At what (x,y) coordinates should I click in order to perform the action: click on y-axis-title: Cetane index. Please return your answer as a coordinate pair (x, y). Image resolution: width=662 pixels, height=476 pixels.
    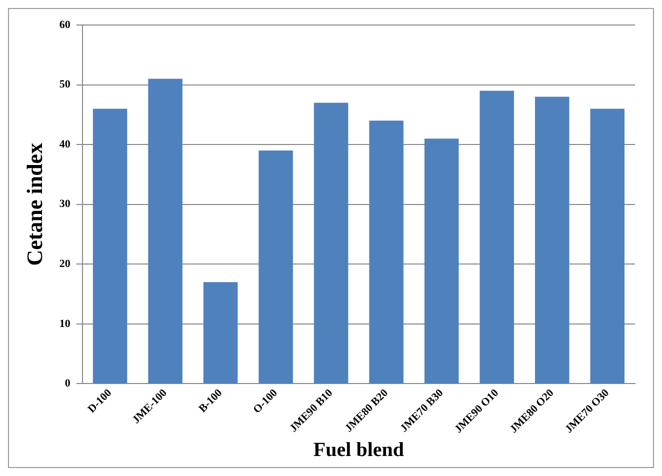
    Looking at the image, I should click on (34, 204).